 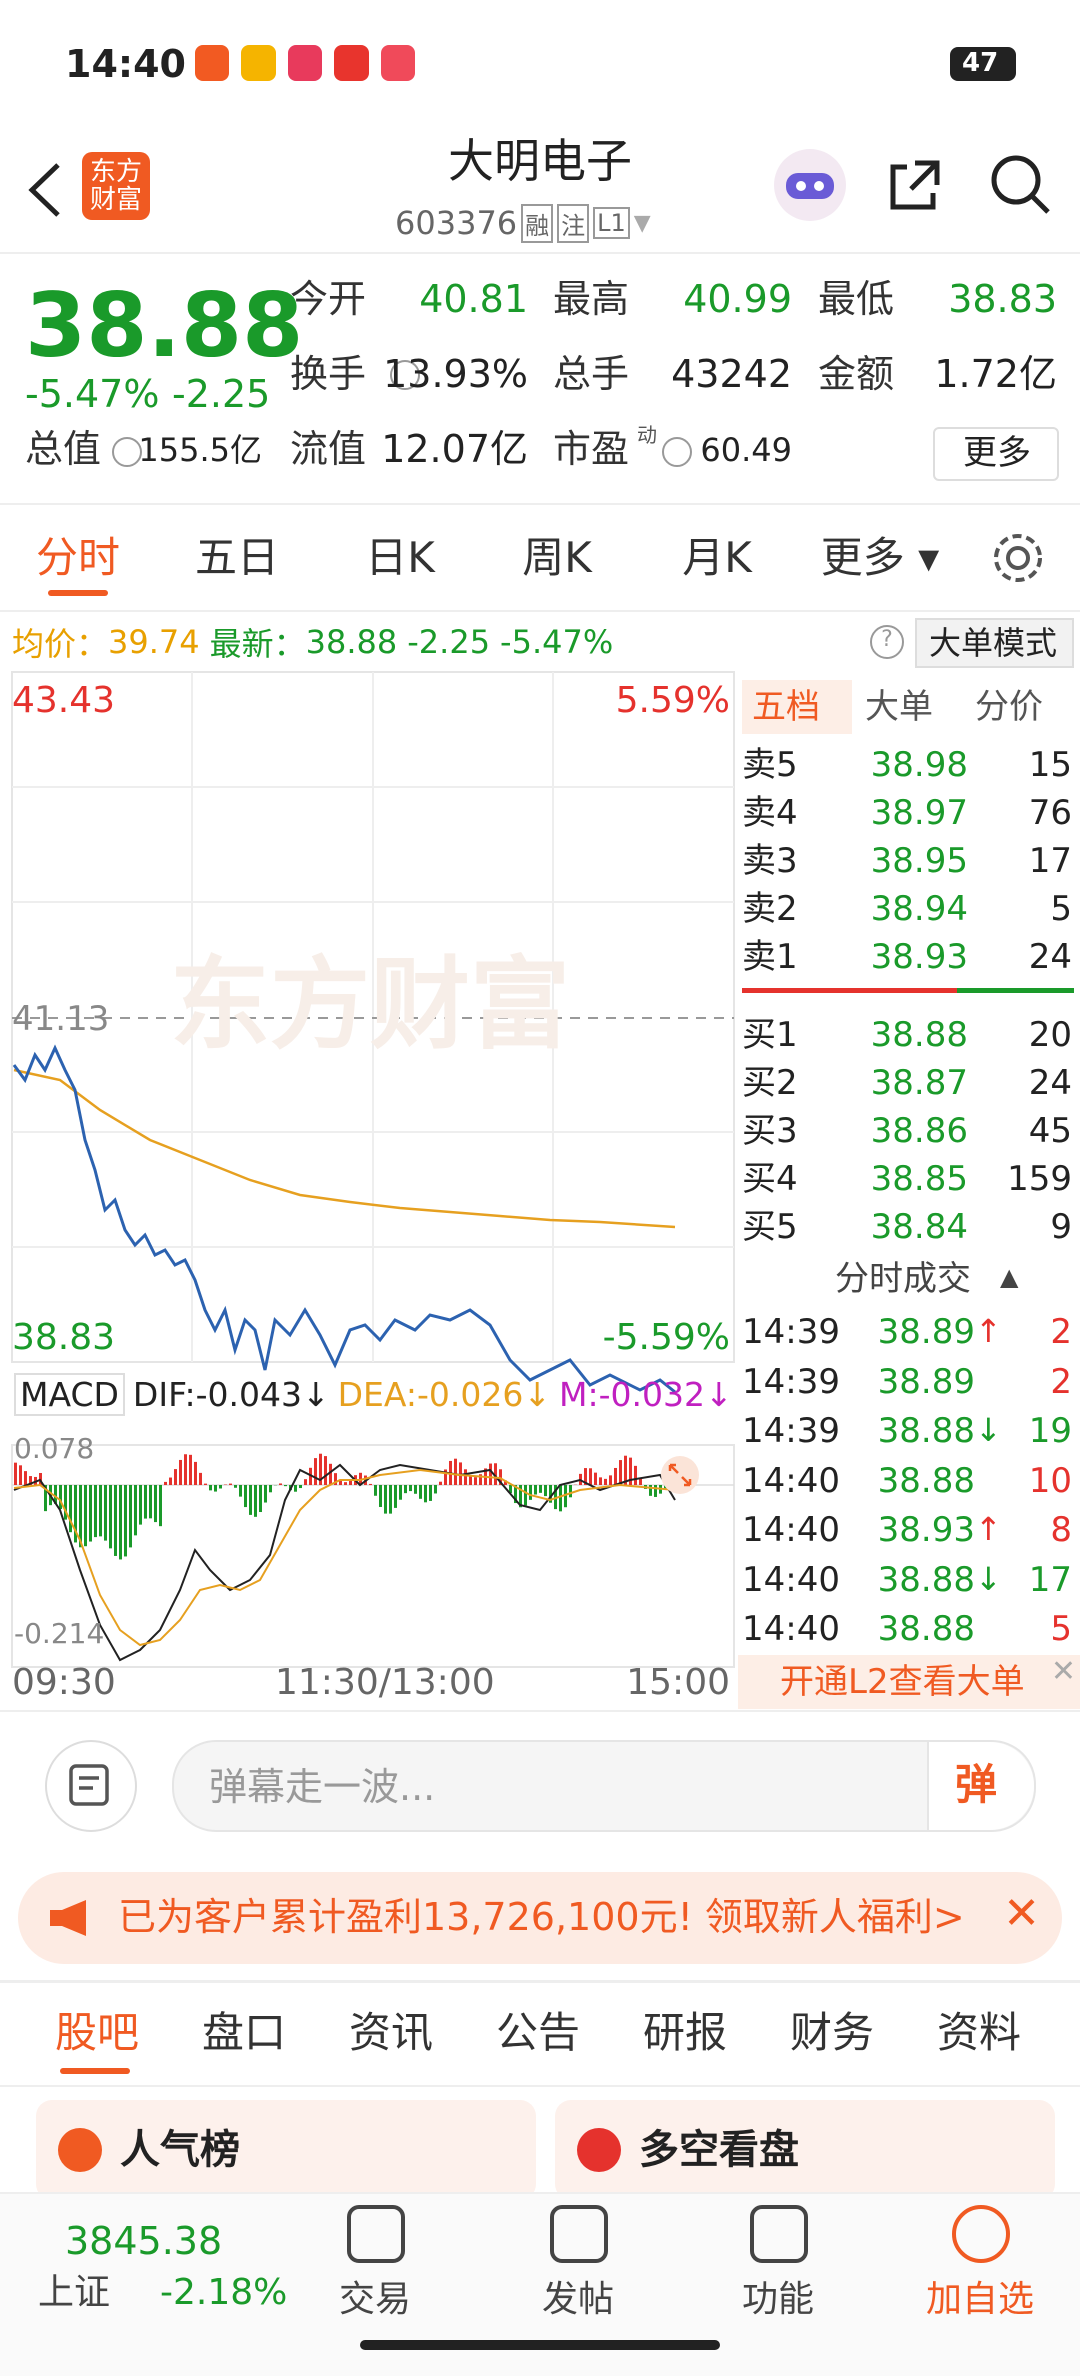 I want to click on search-button, so click(x=1021, y=185).